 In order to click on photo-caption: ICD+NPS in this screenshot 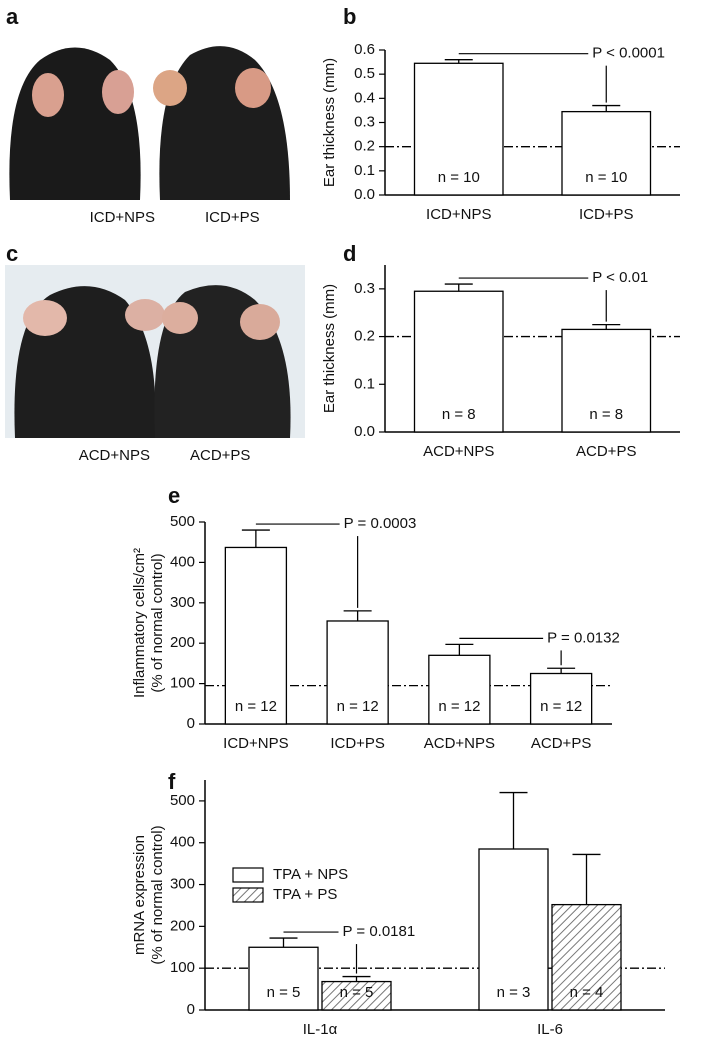, I will do `click(122, 217)`.